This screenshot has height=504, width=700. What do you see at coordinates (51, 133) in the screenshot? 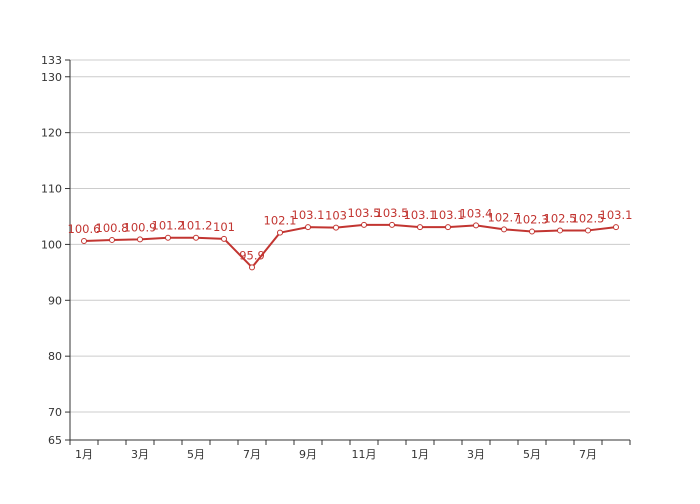
I see `y-tick-label: 120` at bounding box center [51, 133].